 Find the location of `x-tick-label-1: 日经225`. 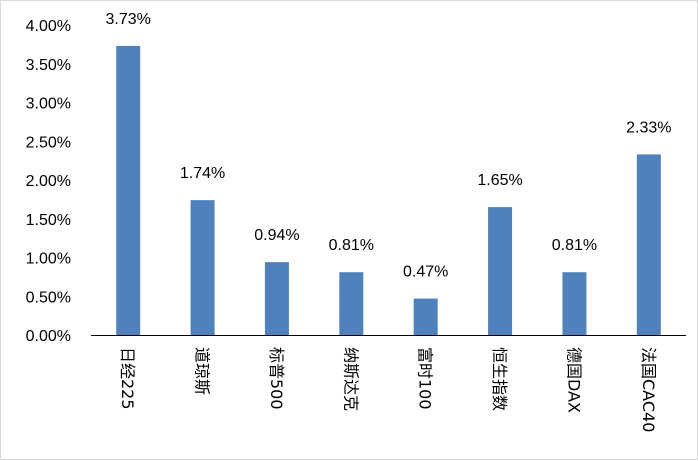

x-tick-label-1: 日经225 is located at coordinates (127, 378).